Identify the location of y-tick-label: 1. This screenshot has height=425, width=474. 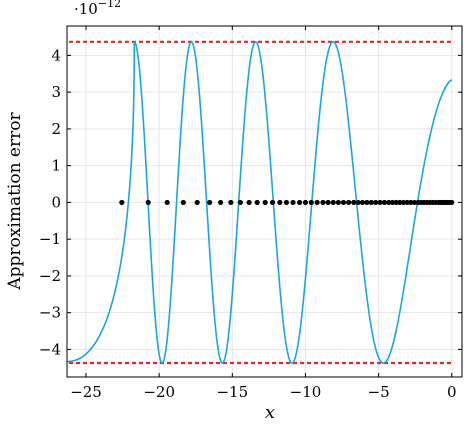
(56, 166).